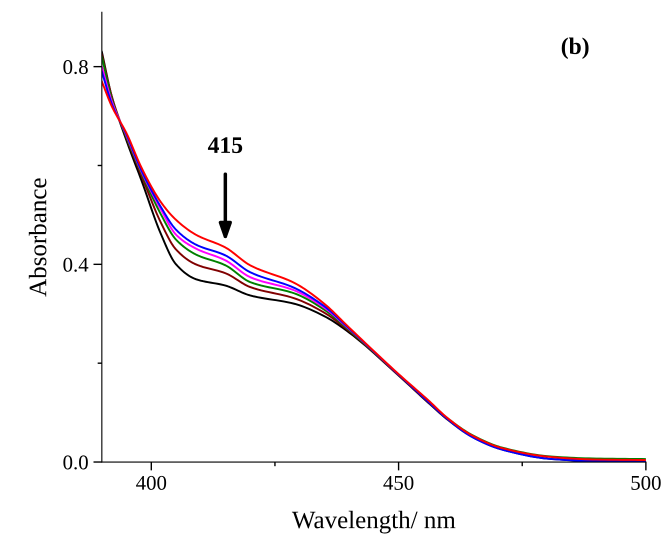  I want to click on x-tick-label: 450, so click(398, 483).